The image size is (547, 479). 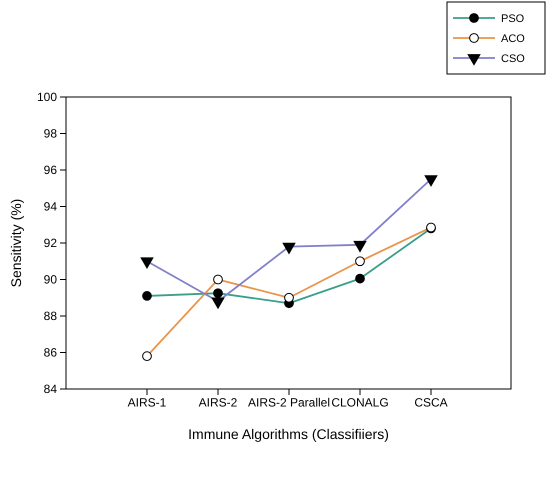 I want to click on y-tick-label: 92, so click(x=51, y=243).